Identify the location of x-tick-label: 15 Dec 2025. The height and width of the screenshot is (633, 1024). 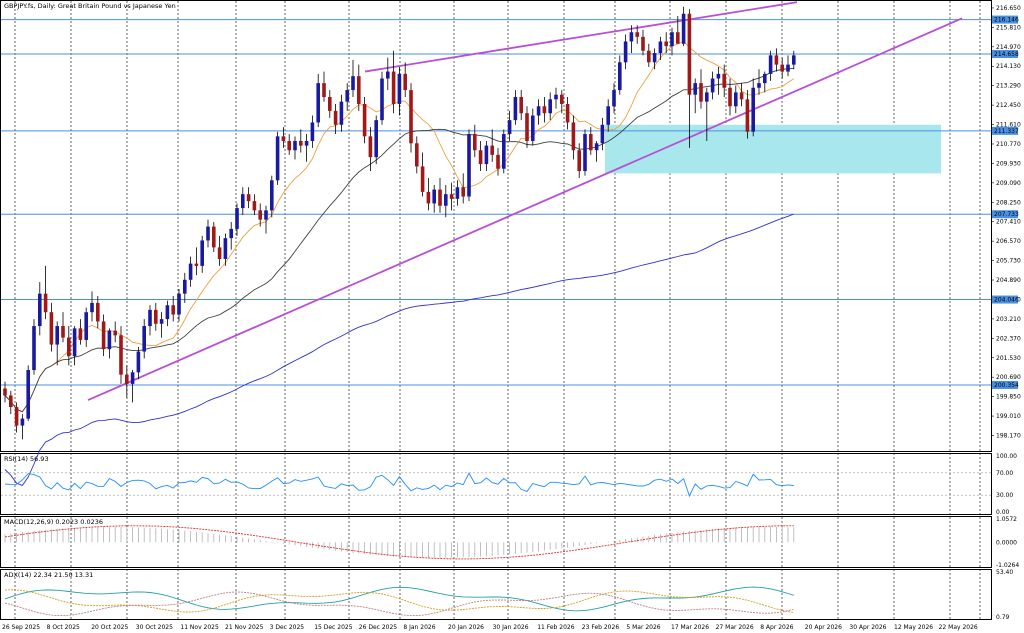
(333, 627).